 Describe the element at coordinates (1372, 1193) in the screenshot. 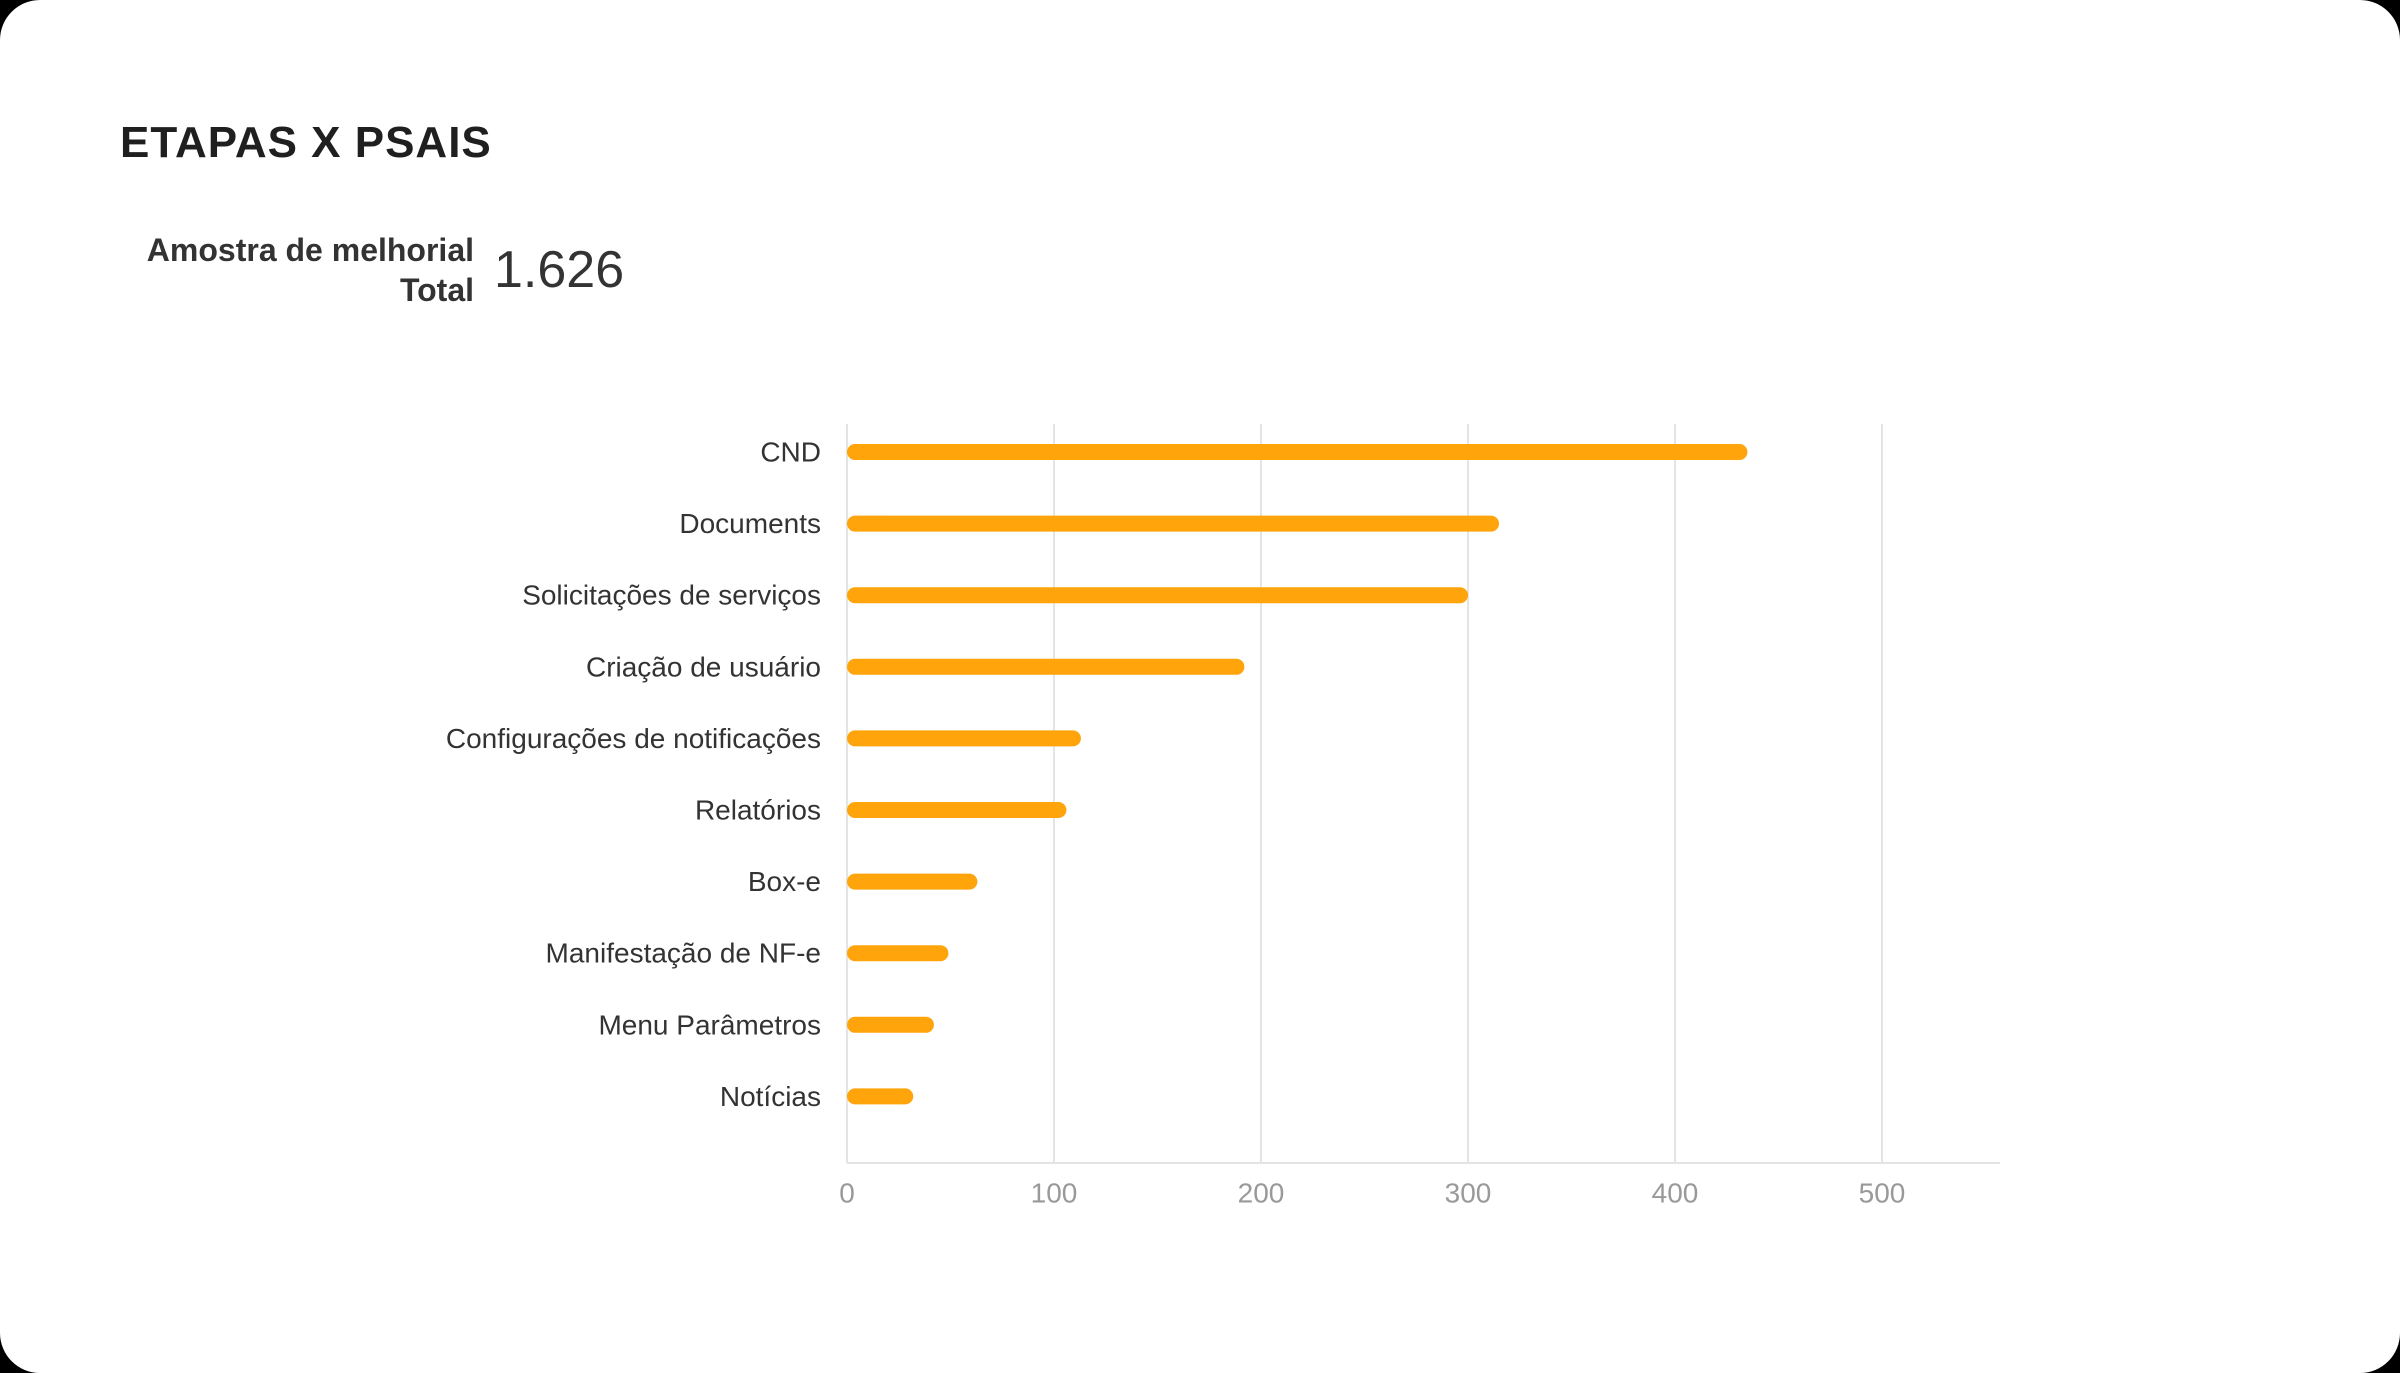

I see `x-axis-ticks: 0 100 200 300 400 500` at that location.